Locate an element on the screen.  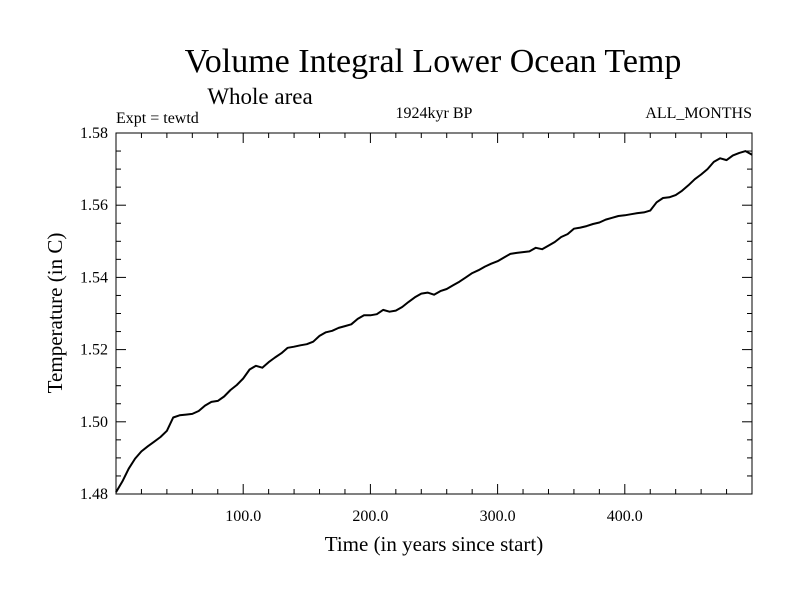
x-tick-label: 400.0 is located at coordinates (625, 516).